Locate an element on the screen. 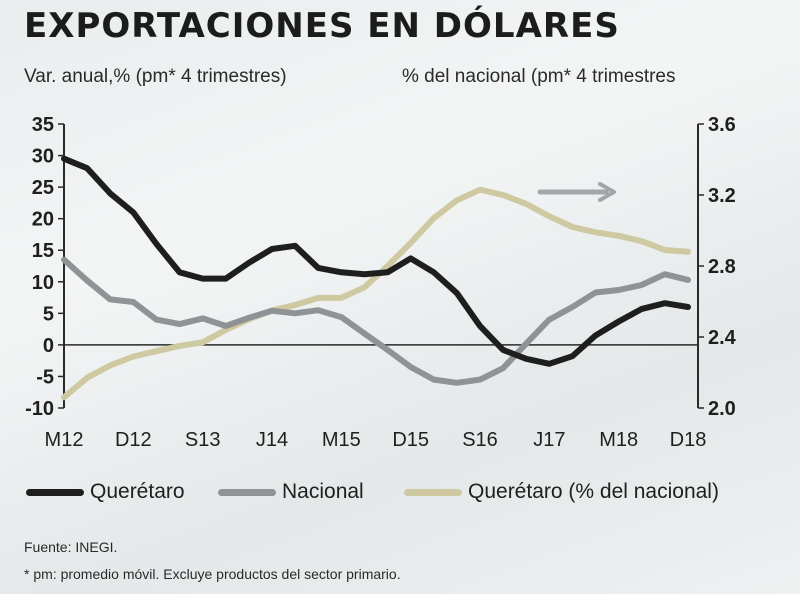 The image size is (800, 594). legend-item-nacional: Nacional is located at coordinates (291, 492).